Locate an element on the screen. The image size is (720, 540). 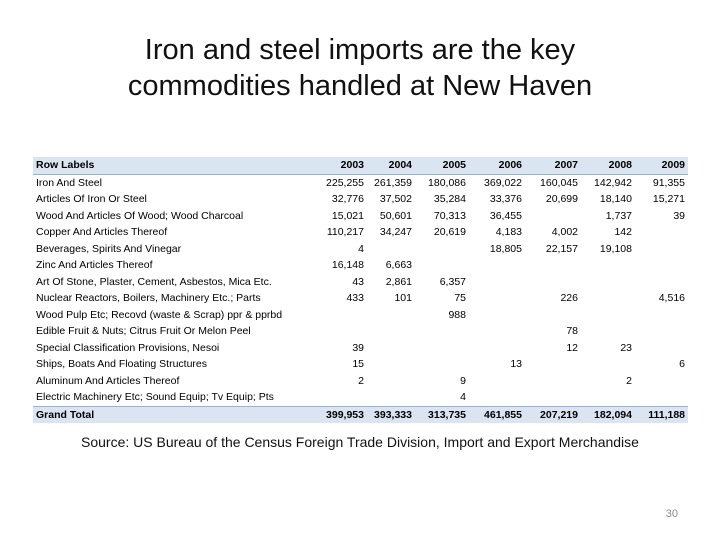
value-cell: 6,663 is located at coordinates (398, 265).